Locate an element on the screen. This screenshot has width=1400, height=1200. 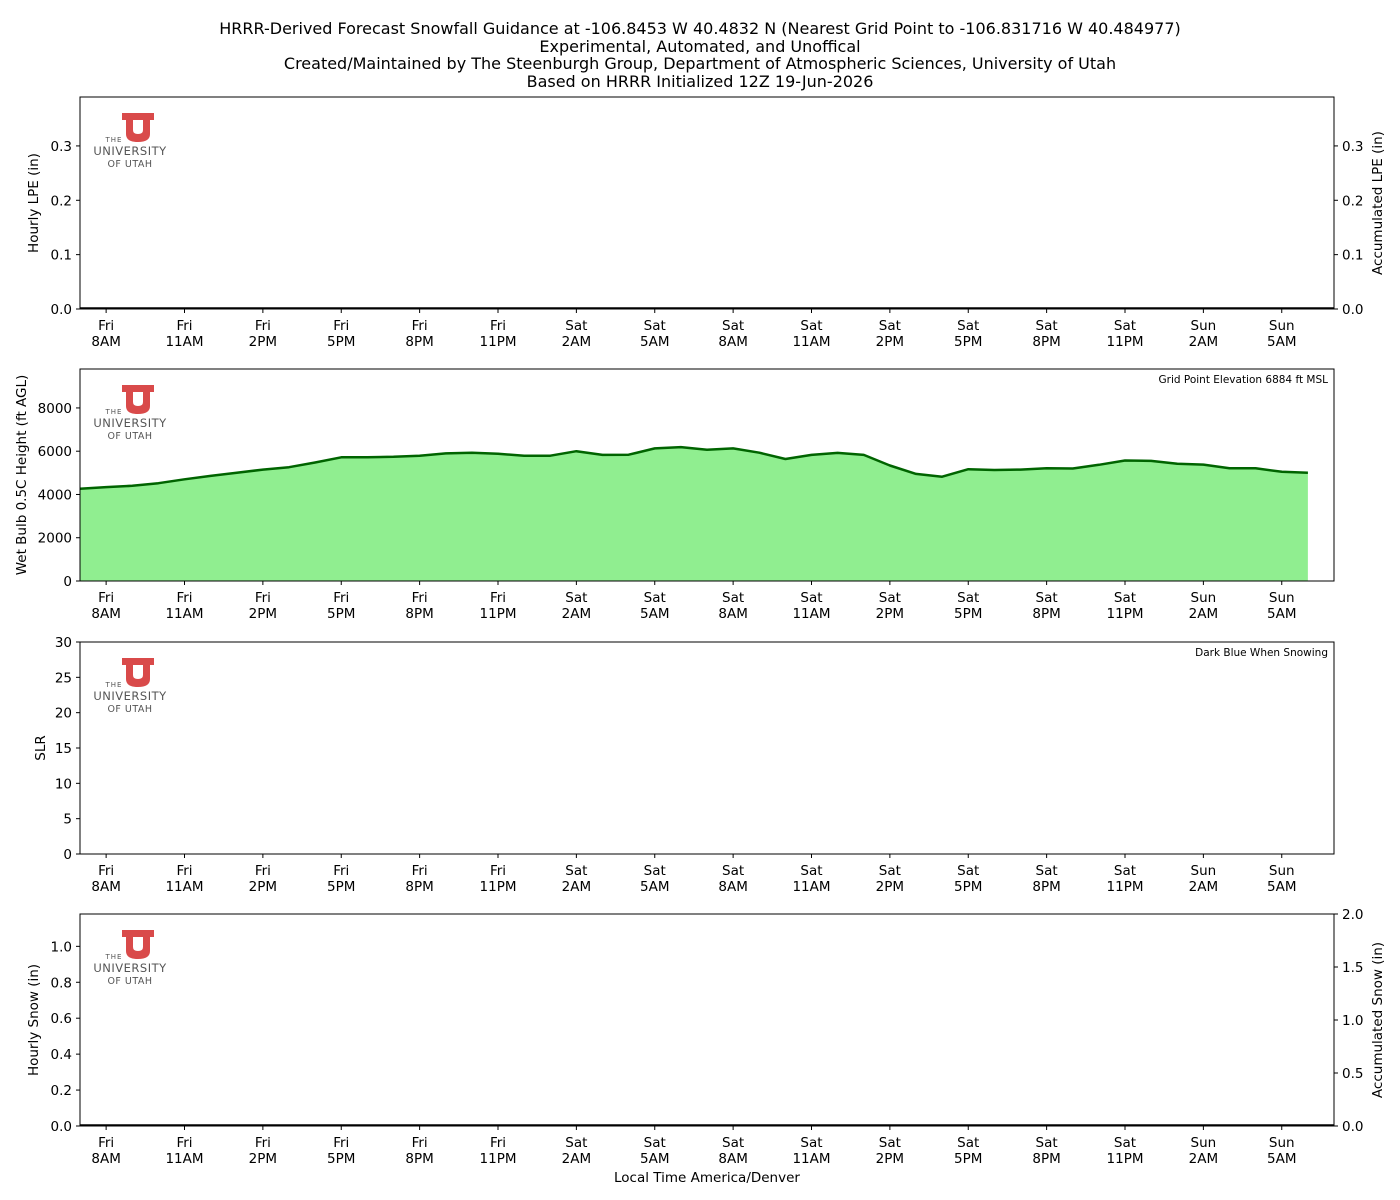
x-axis-label: Local Time America/Denver is located at coordinates (707, 1178).